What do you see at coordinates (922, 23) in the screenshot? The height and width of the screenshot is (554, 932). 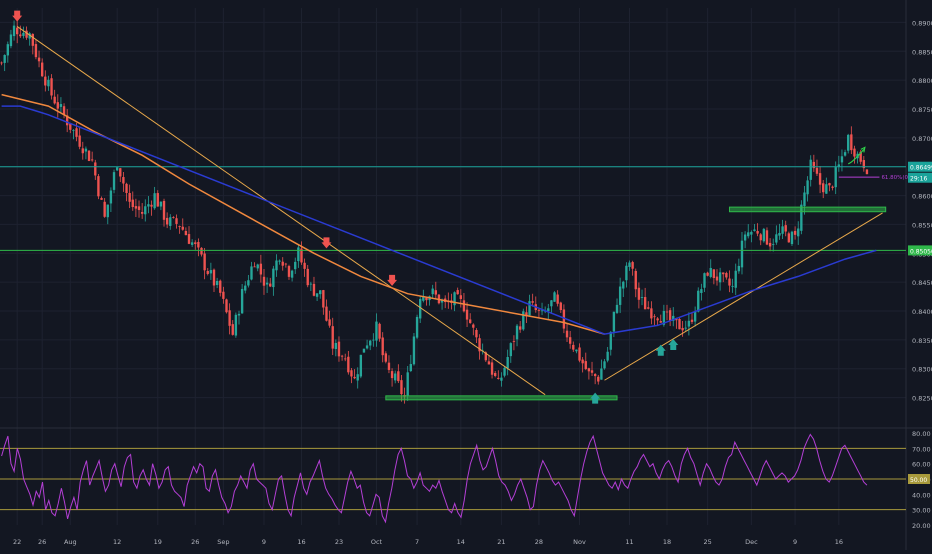 I see `price-tick-label: 0.89000` at bounding box center [922, 23].